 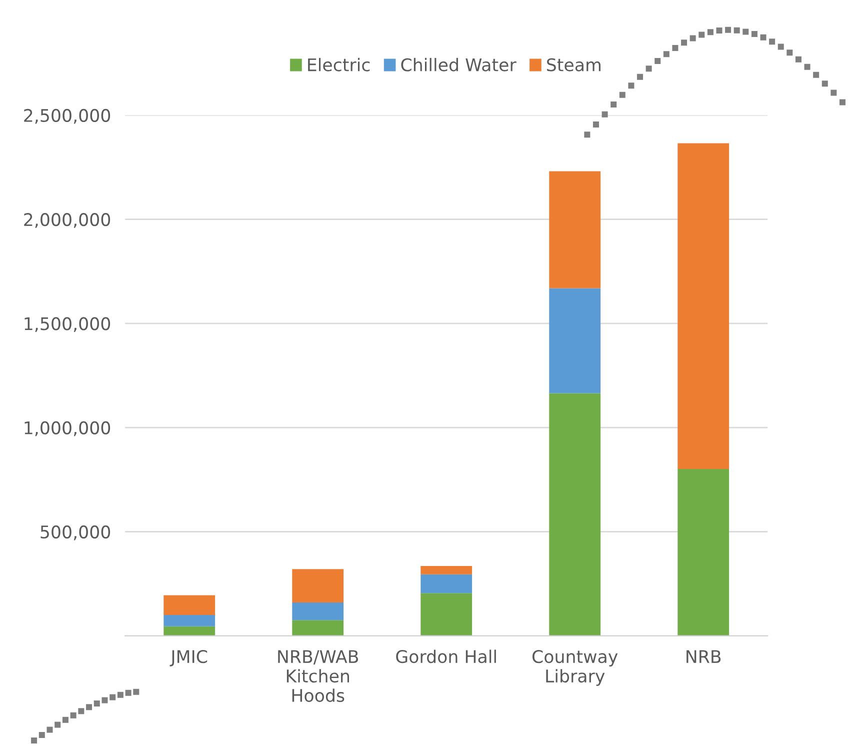 I want to click on y-tick-label: 500,000, so click(x=75, y=532).